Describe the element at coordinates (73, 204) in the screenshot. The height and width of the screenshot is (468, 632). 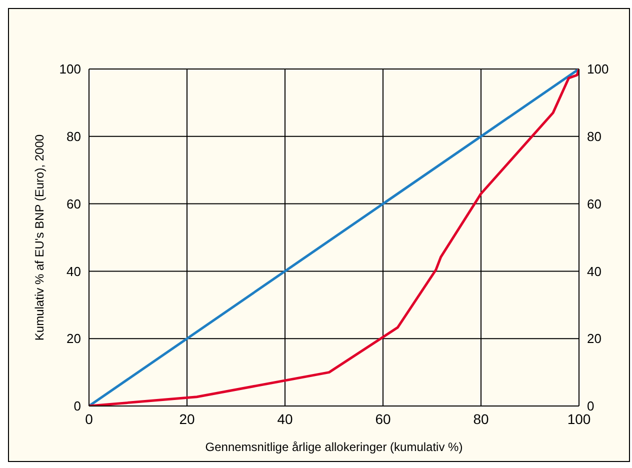
I see `y-tick-label: 60` at that location.